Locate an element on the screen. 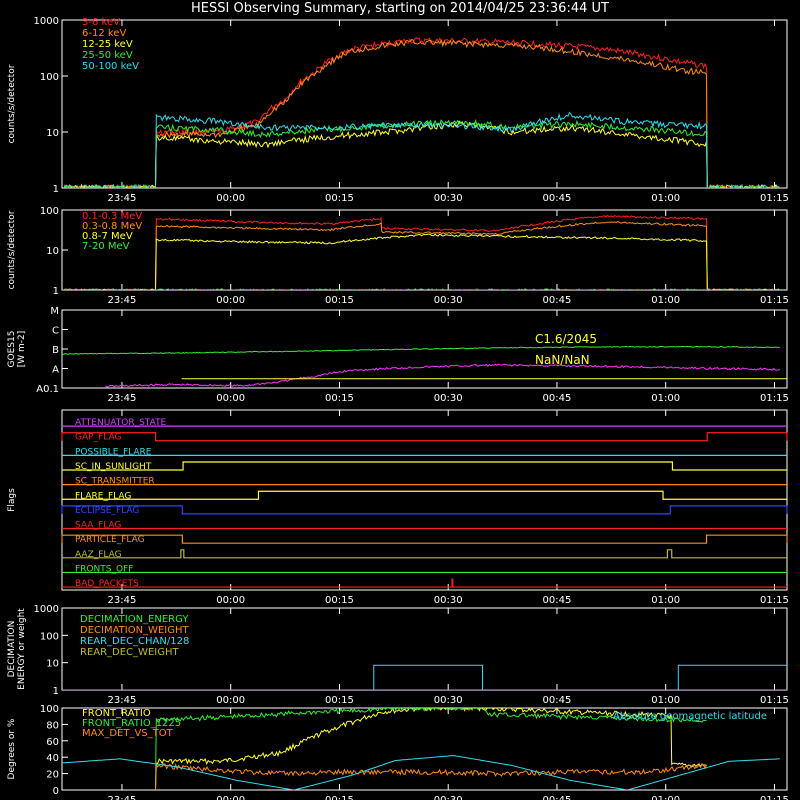  legend-3-6-kev: 3-6 keV is located at coordinates (101, 22).